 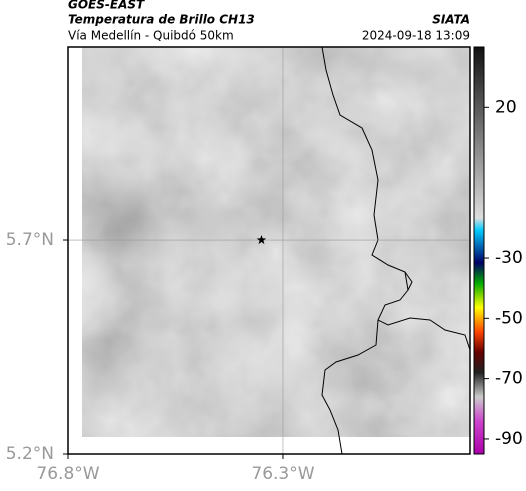 What do you see at coordinates (509, 439) in the screenshot?
I see `colorbar-tick-label: -90` at bounding box center [509, 439].